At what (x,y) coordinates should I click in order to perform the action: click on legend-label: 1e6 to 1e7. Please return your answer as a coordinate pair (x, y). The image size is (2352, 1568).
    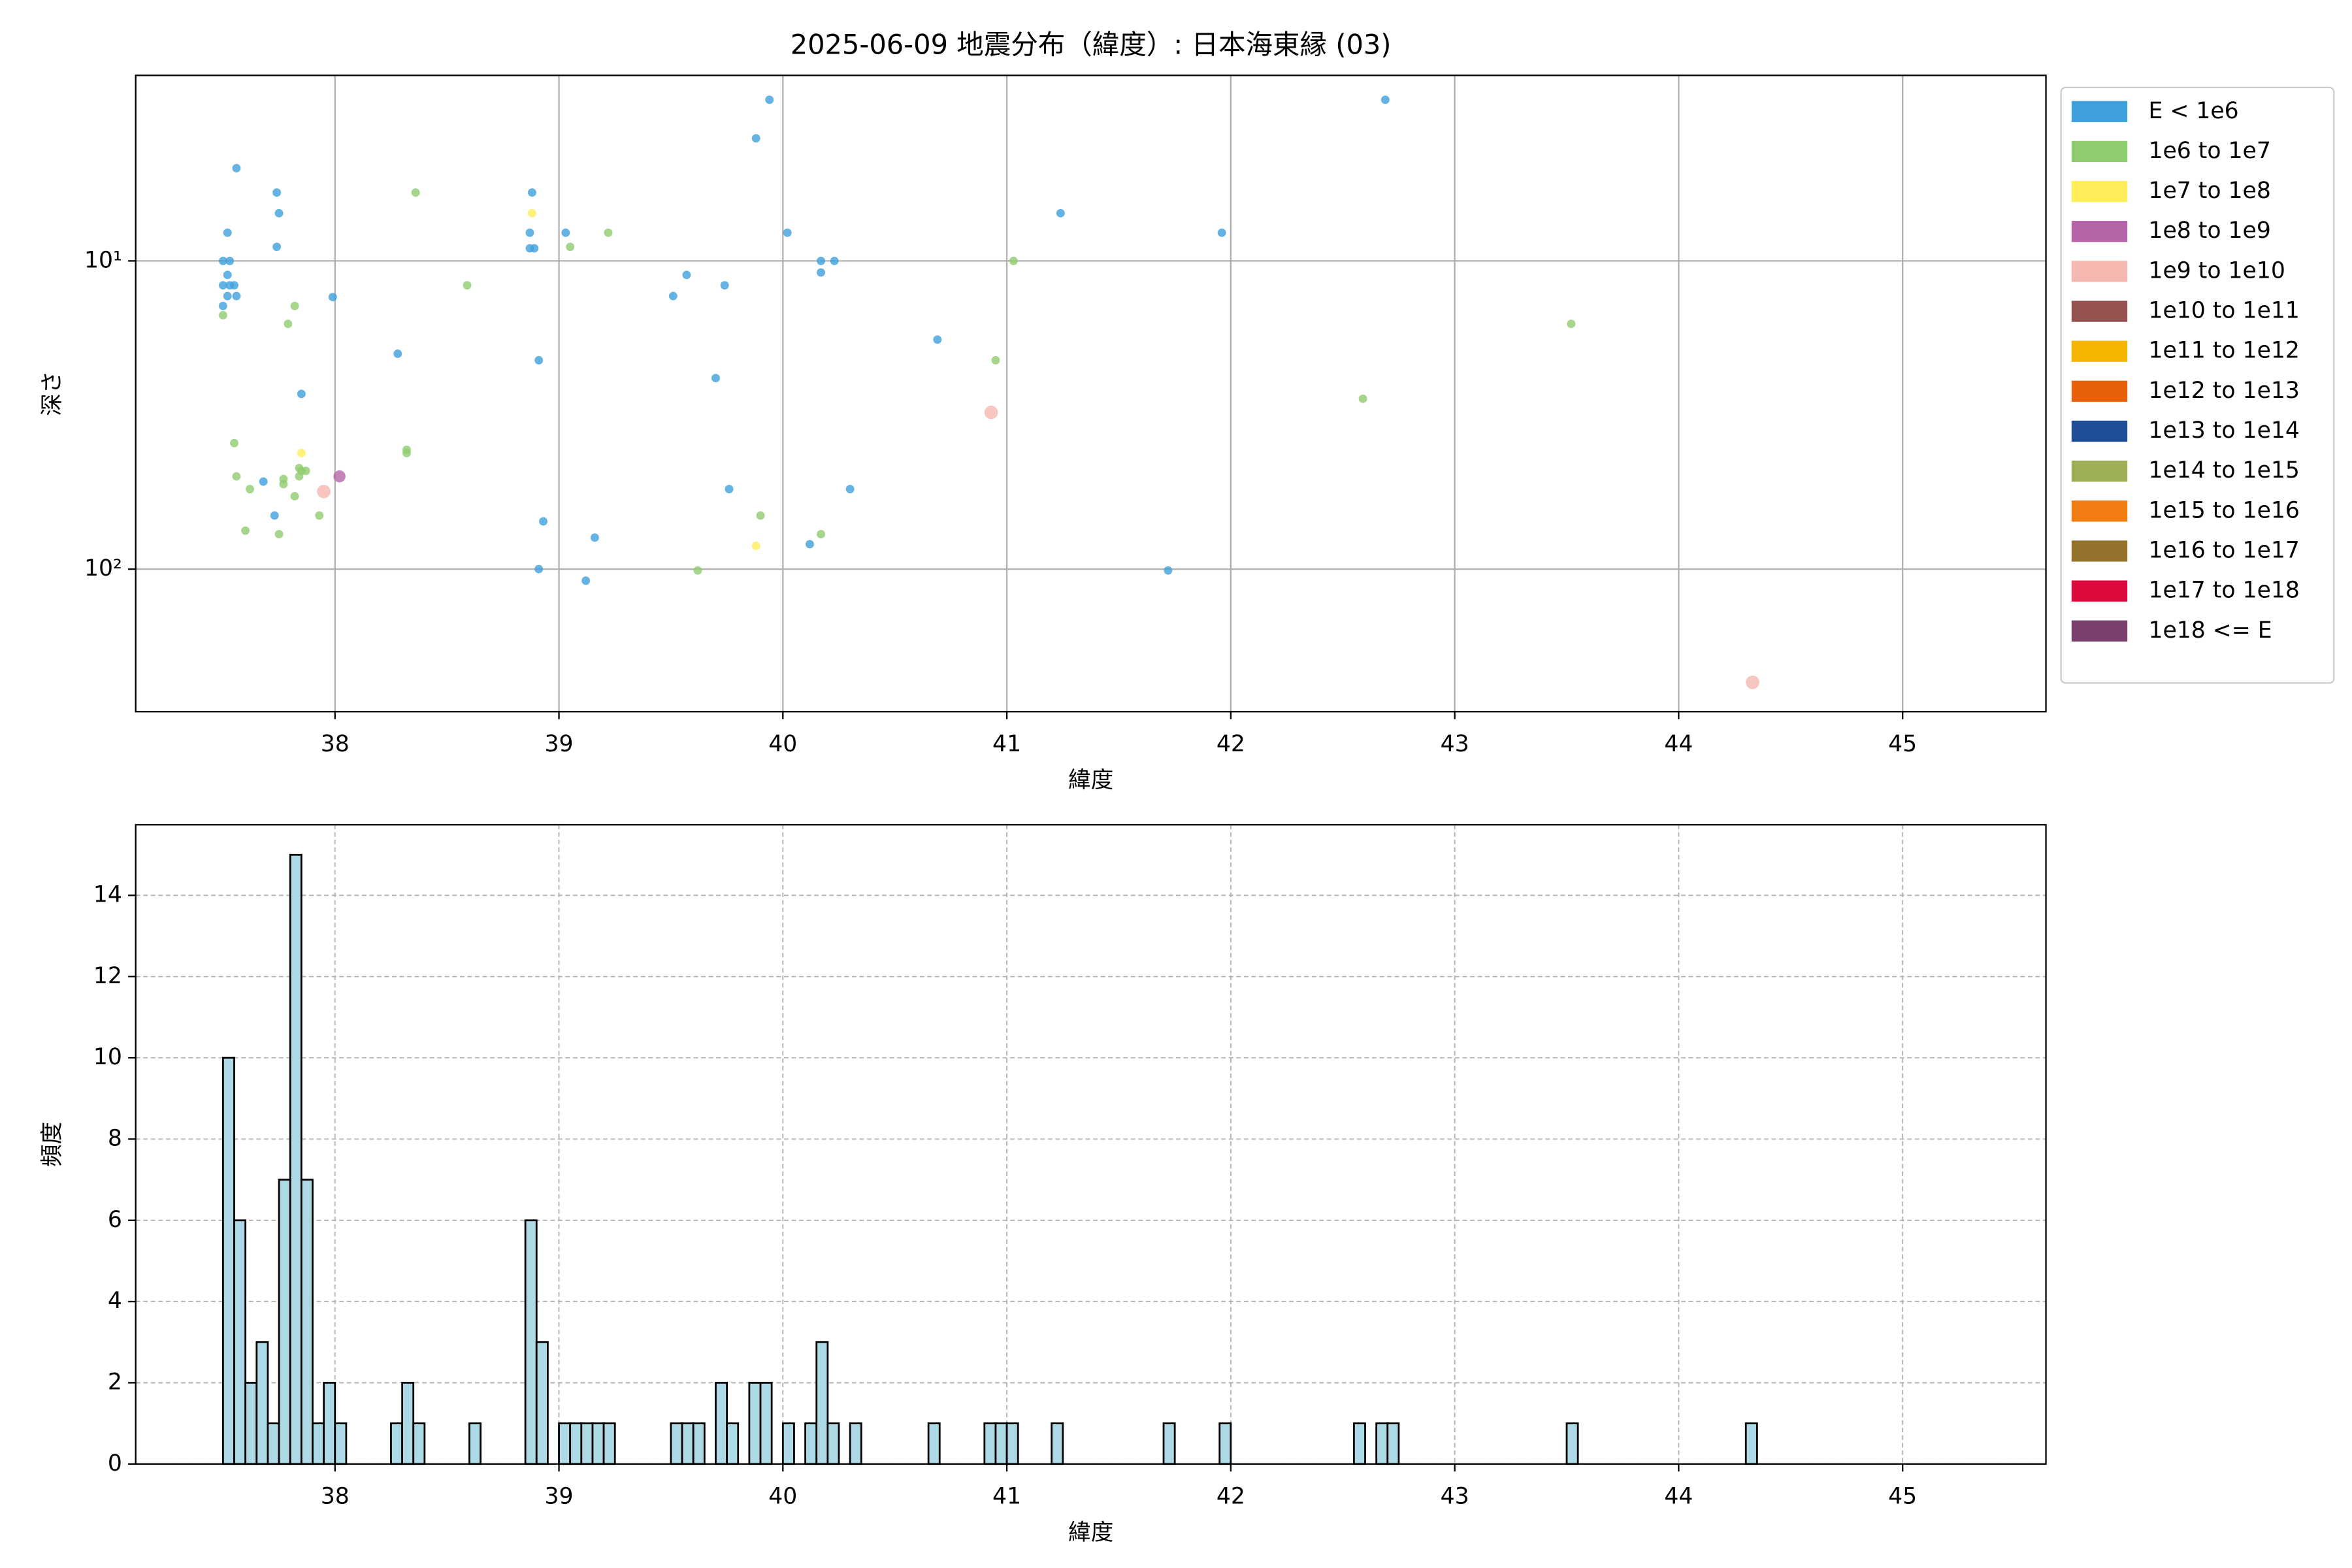
    Looking at the image, I should click on (2209, 151).